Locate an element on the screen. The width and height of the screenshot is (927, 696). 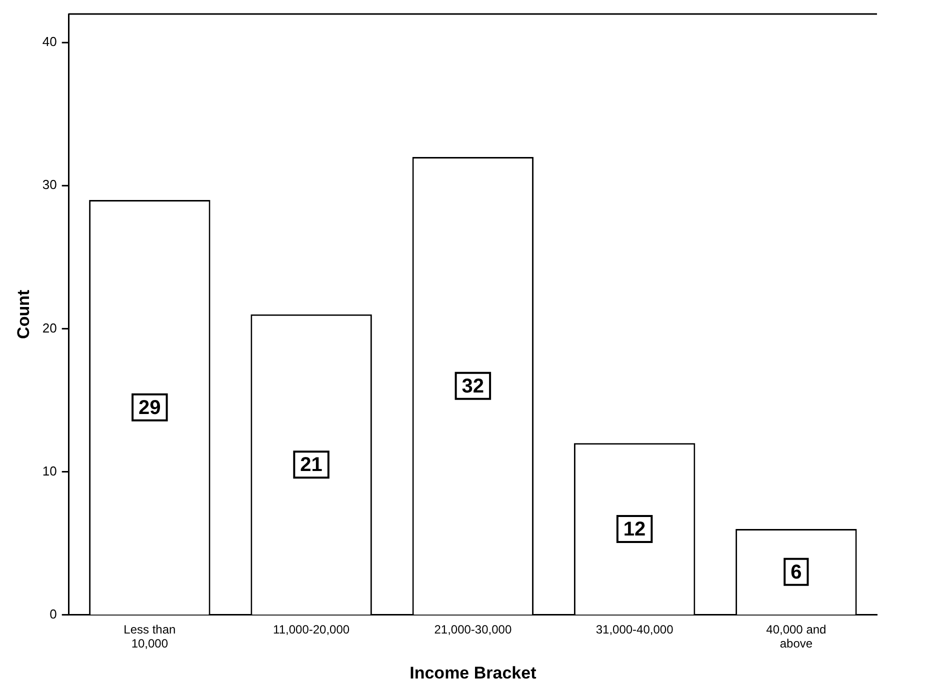
x-tick-label: 40,000 and above is located at coordinates (796, 636).